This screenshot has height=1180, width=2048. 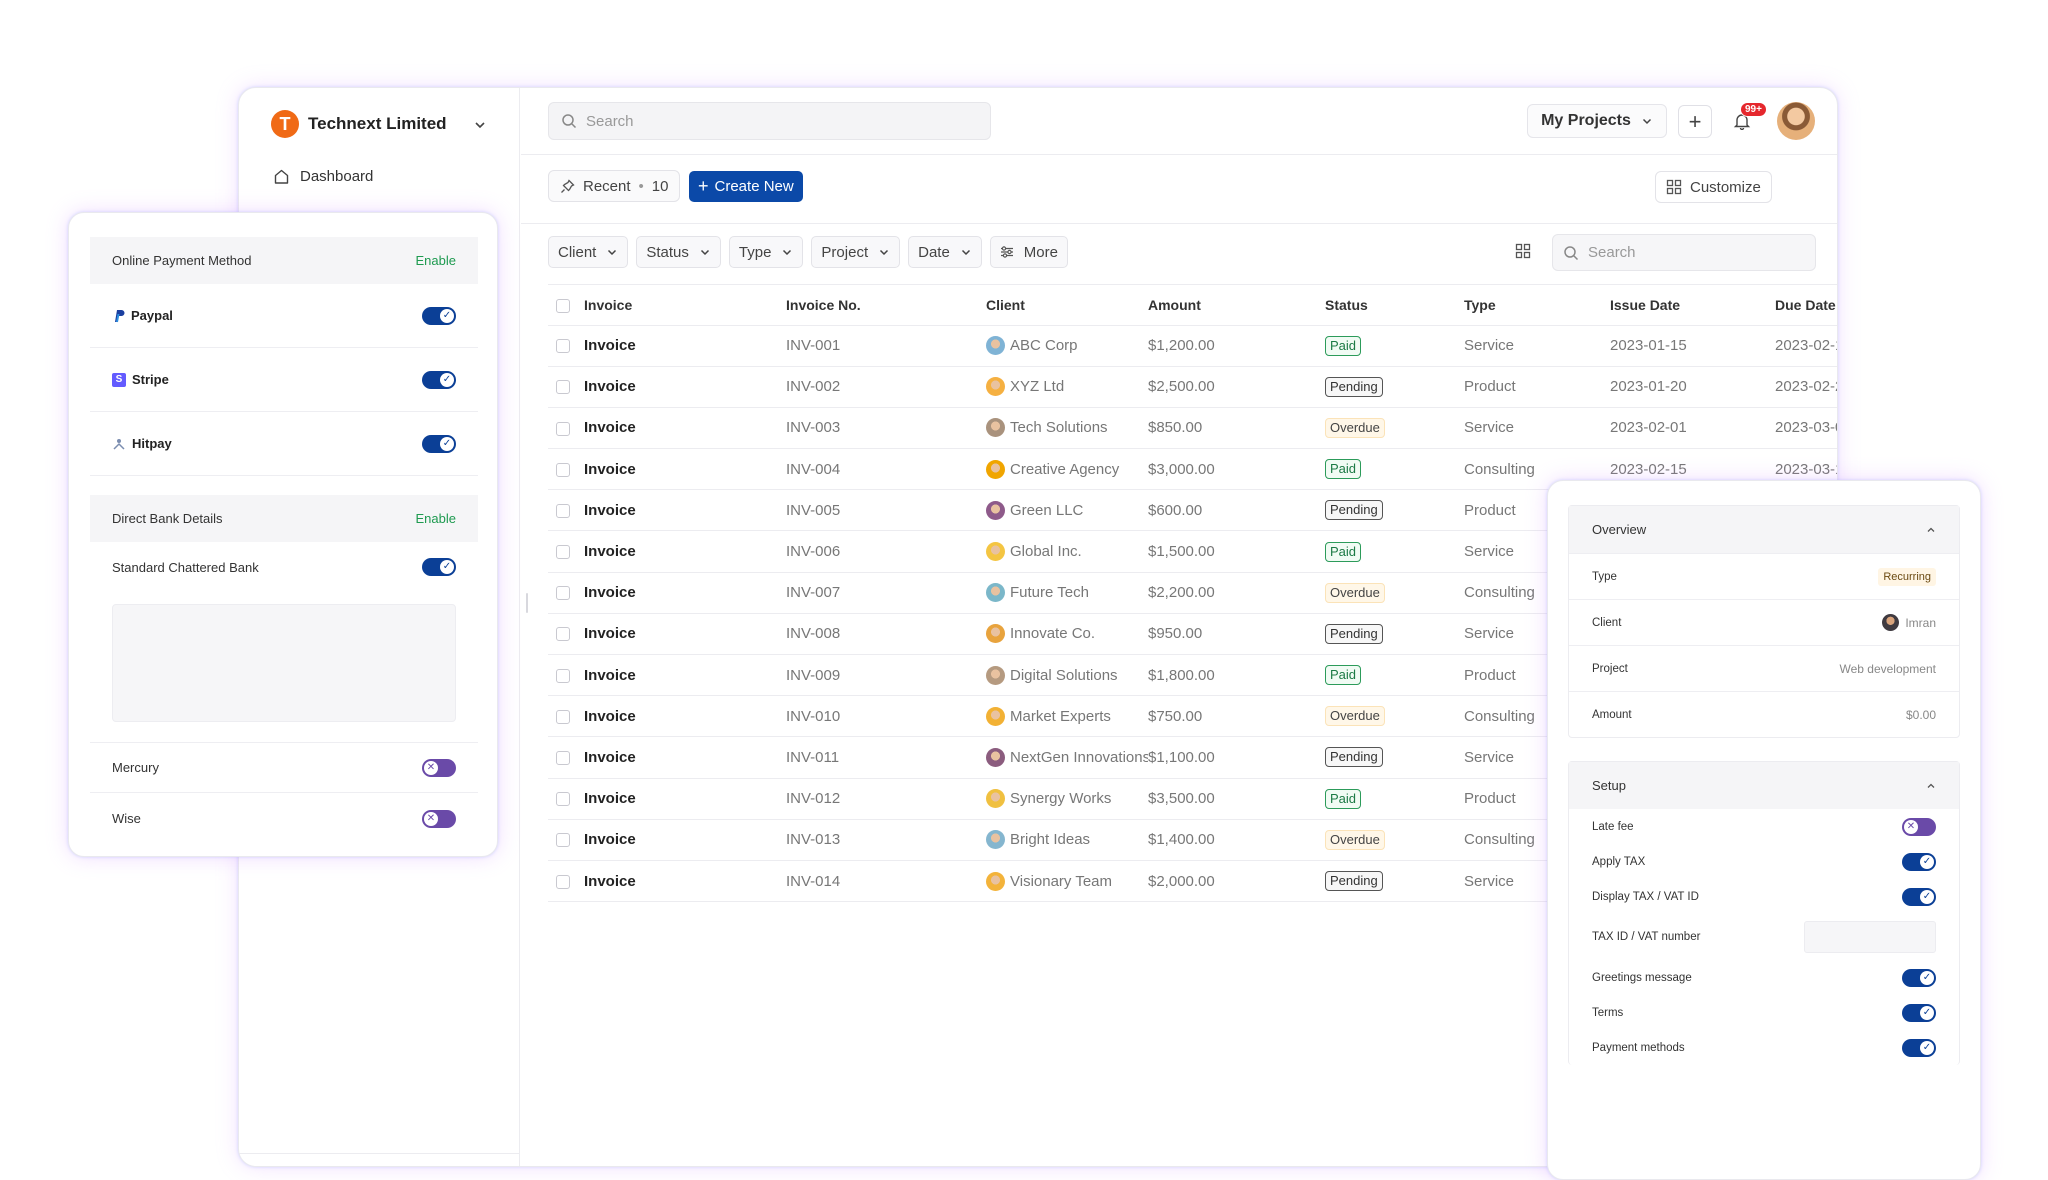 What do you see at coordinates (1805, 304) in the screenshot?
I see `column-header: Due Date` at bounding box center [1805, 304].